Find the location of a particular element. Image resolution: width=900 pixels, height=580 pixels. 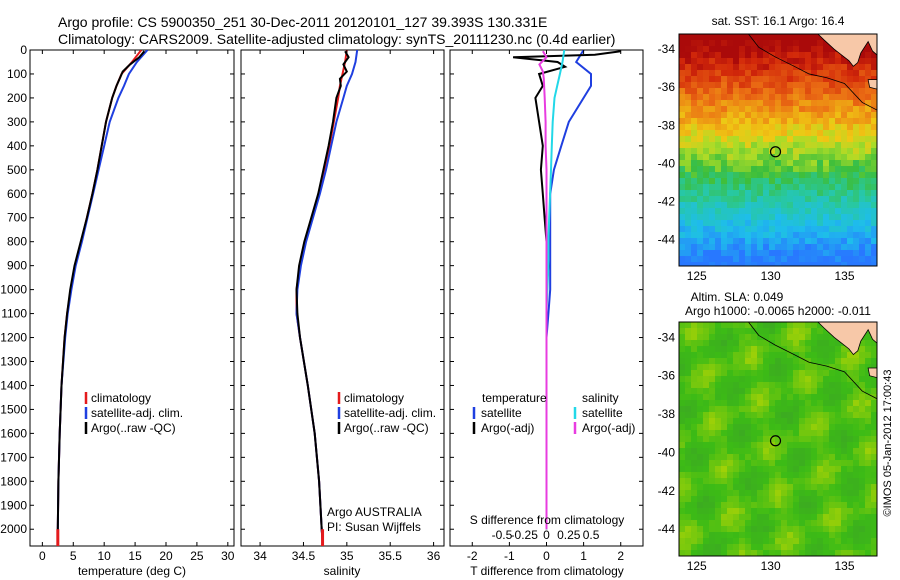

legend-label: climatology is located at coordinates (121, 398).